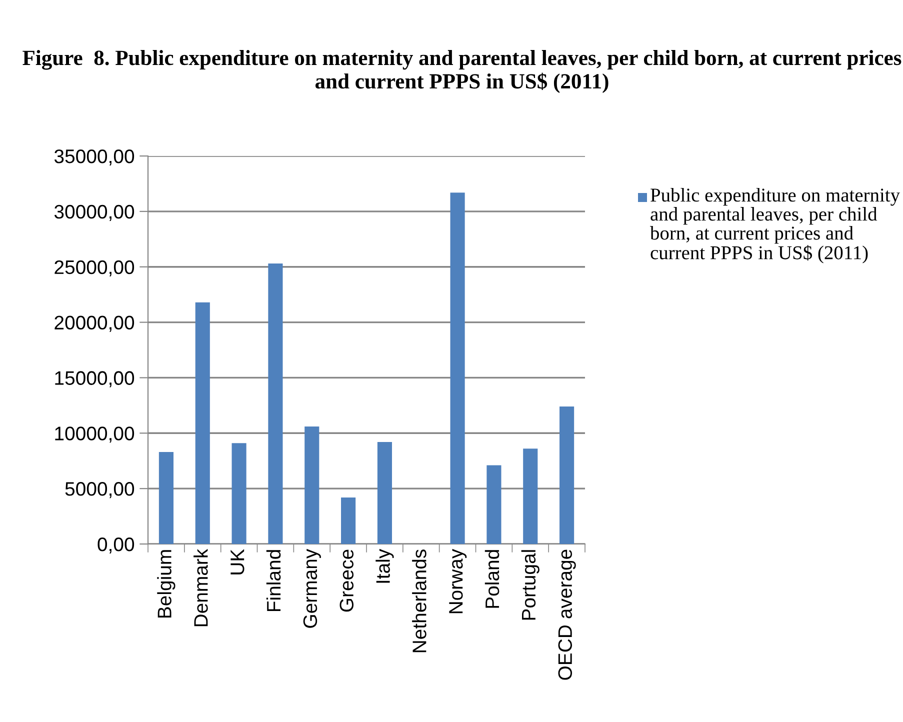 Image resolution: width=903 pixels, height=722 pixels. I want to click on y-tick-label: 25000,00, so click(94, 268).